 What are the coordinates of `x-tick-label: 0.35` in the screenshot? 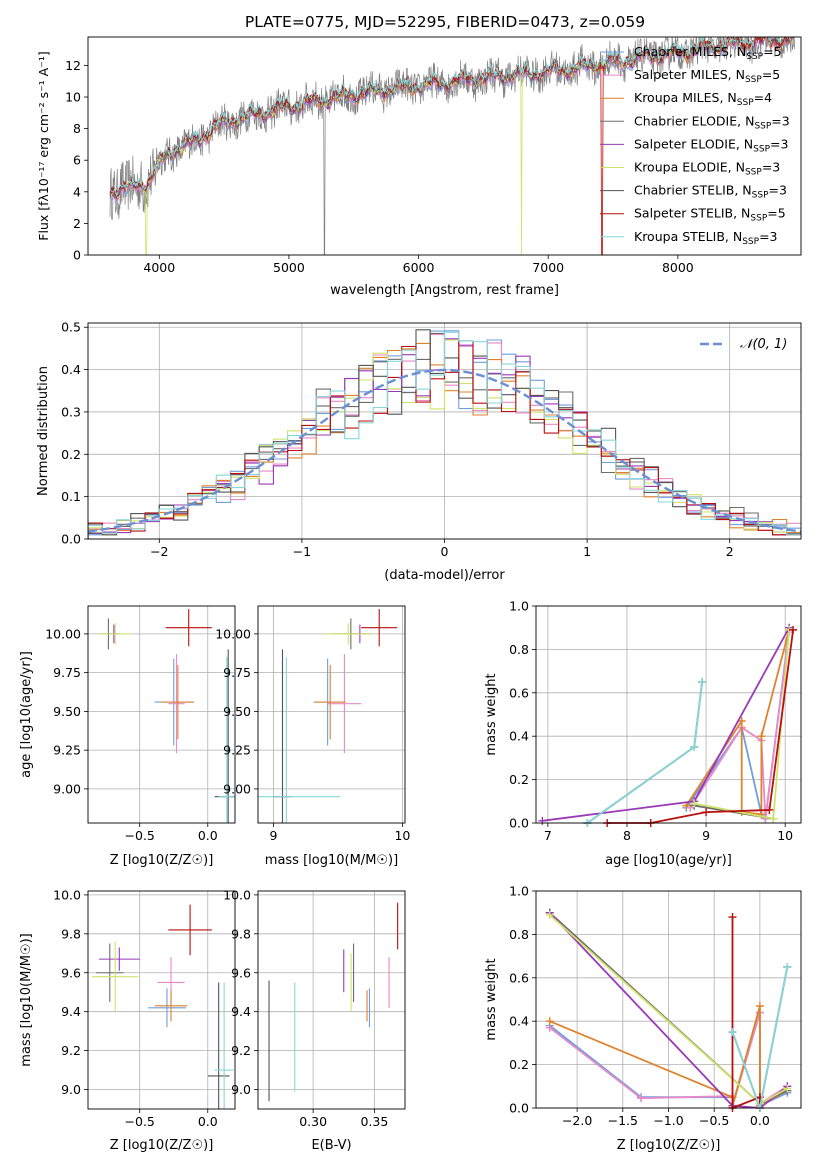 It's located at (374, 1121).